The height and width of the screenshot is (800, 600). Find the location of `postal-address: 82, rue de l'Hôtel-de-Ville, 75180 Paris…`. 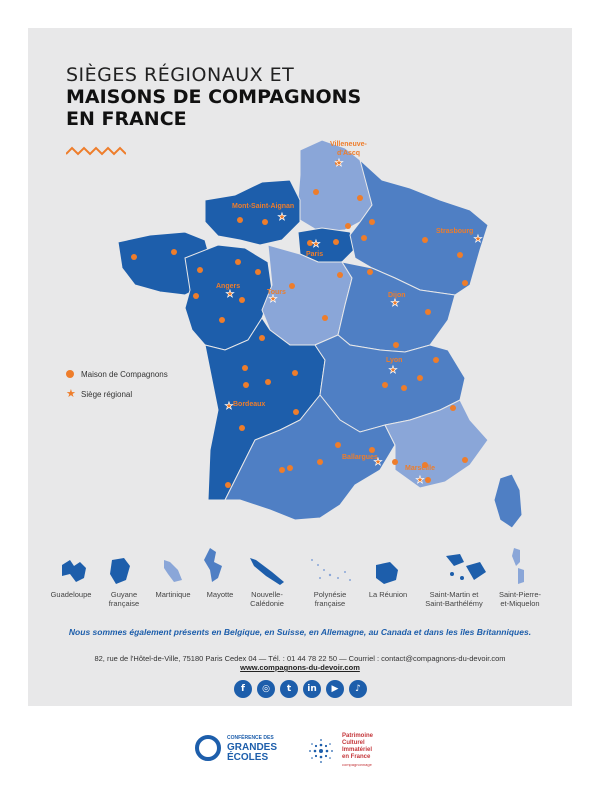

postal-address: 82, rue de l'Hôtel-de-Ville, 75180 Paris… is located at coordinates (300, 658).